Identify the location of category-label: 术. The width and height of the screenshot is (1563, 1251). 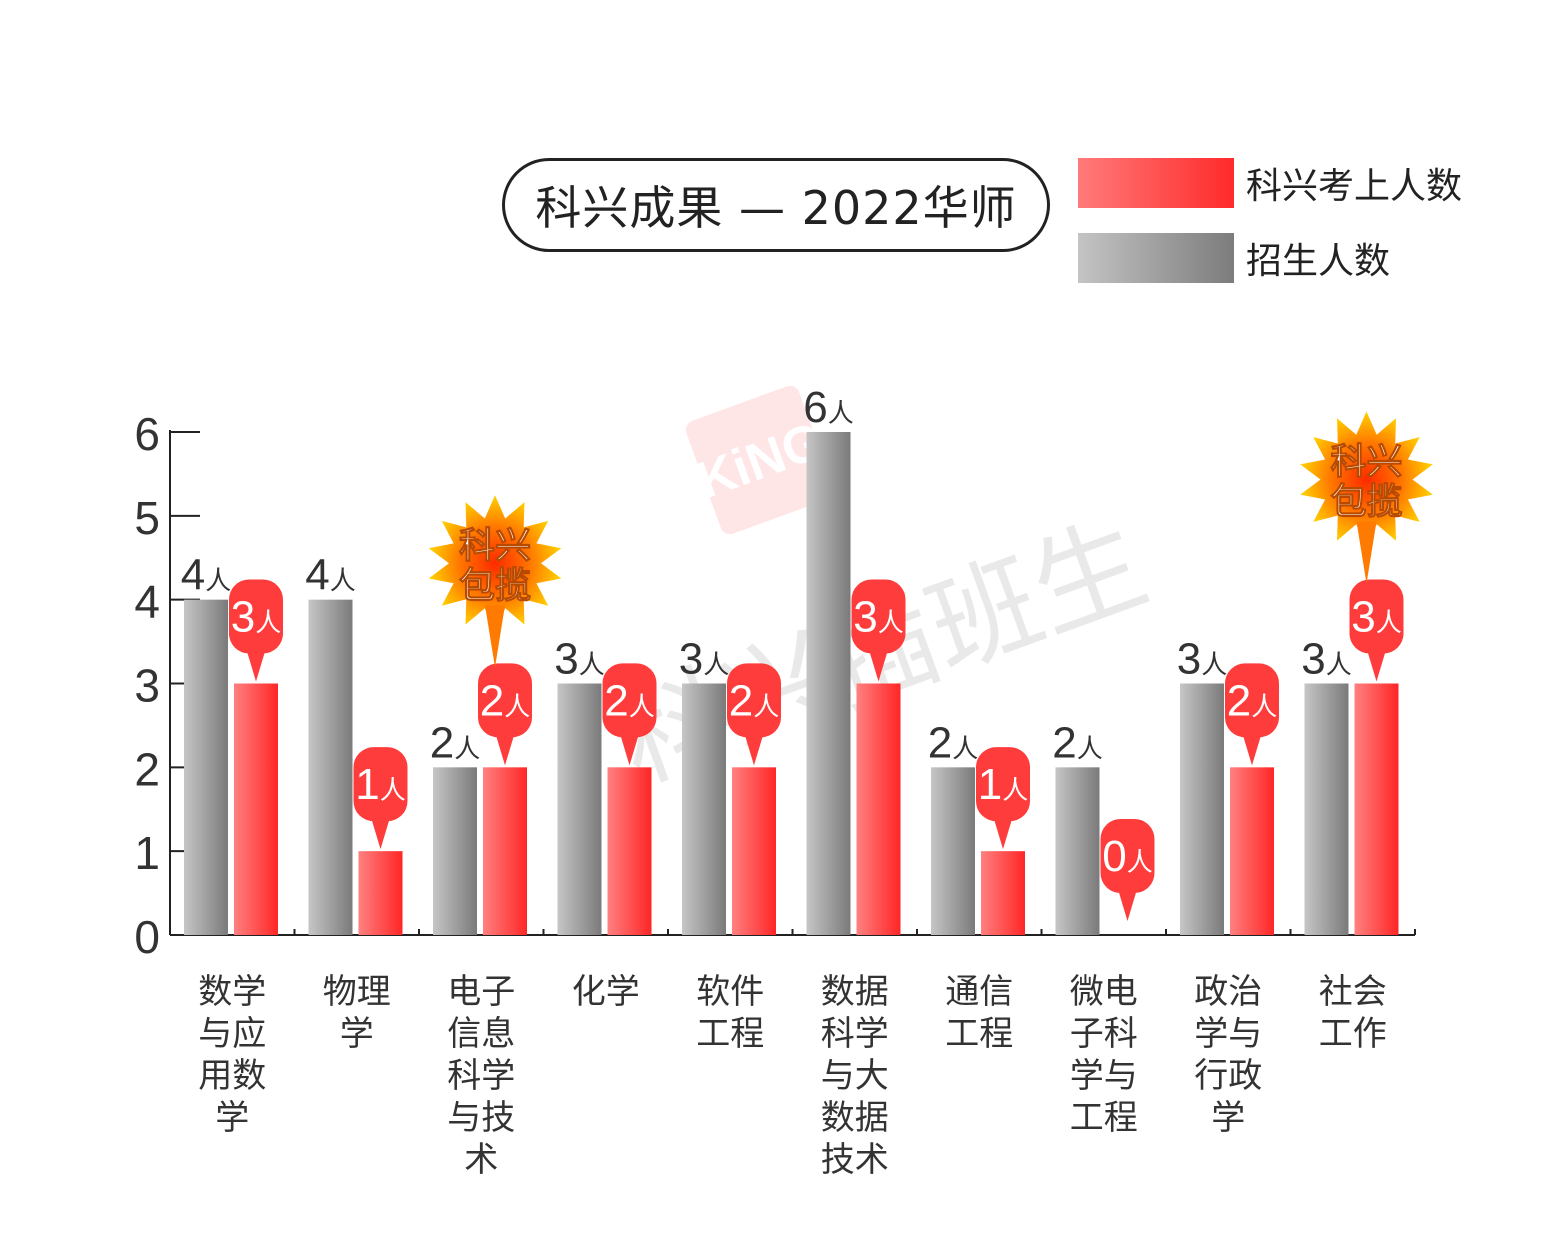
(481, 1160).